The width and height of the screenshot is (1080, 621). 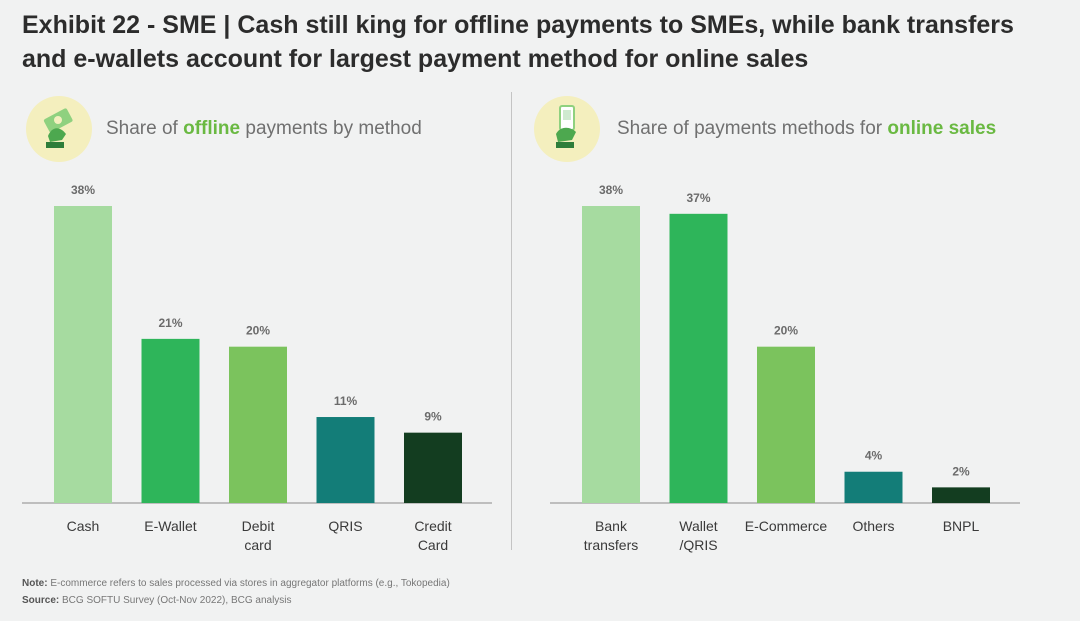 I want to click on offline-bar-credit-card, so click(x=433, y=467).